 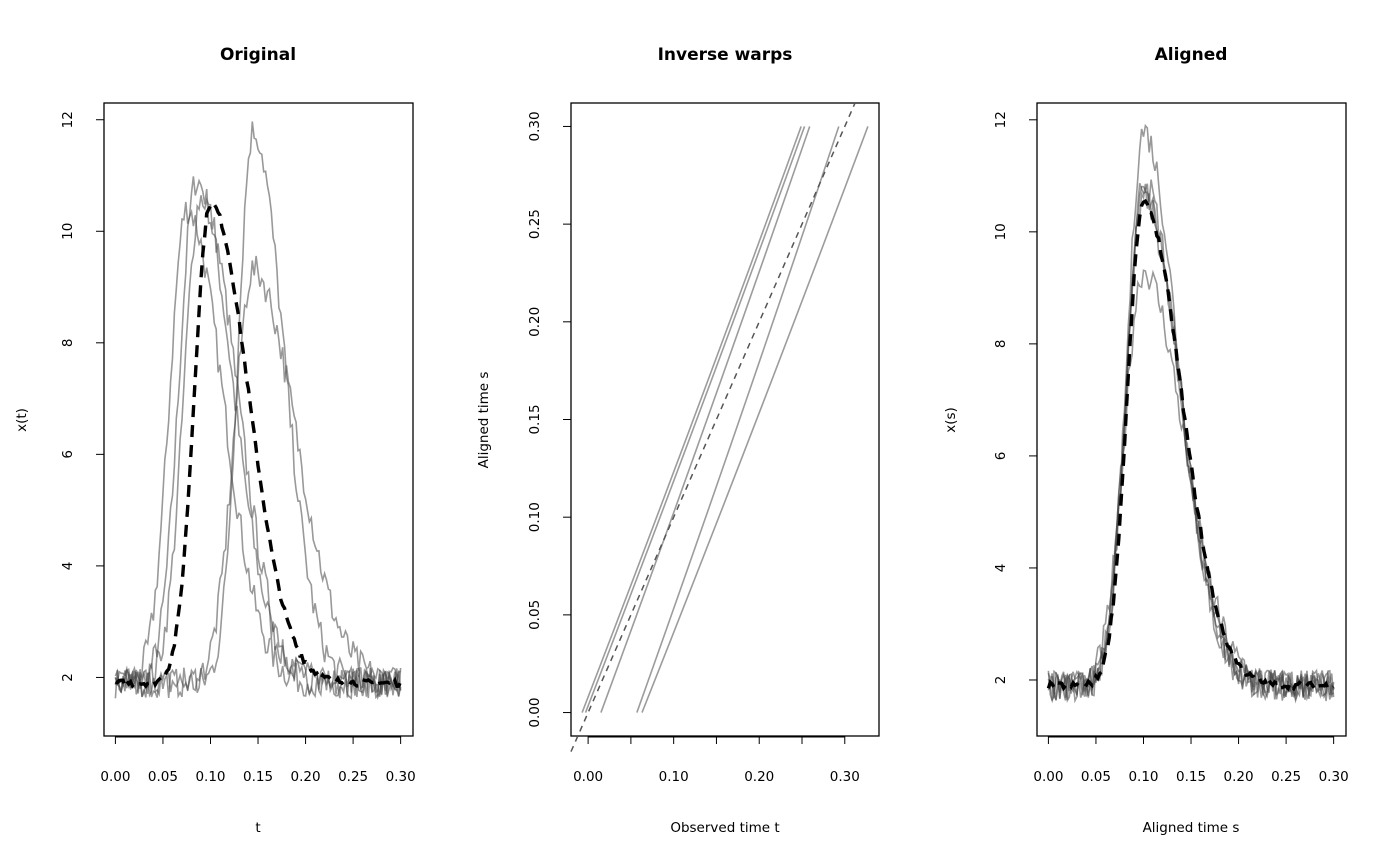 I want to click on panel-title: Original, so click(x=258, y=55).